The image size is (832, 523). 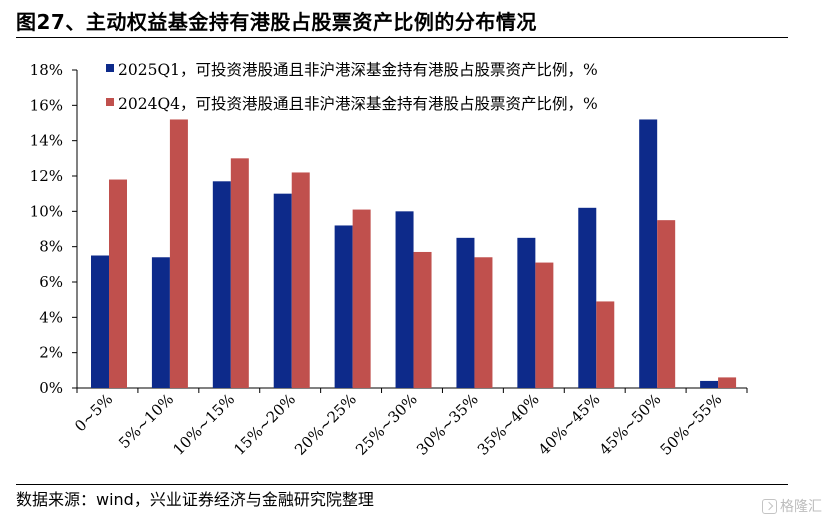 I want to click on figure-title: 图27、主动权益基金持有港股占股票资产比例的分布情况, so click(x=276, y=22).